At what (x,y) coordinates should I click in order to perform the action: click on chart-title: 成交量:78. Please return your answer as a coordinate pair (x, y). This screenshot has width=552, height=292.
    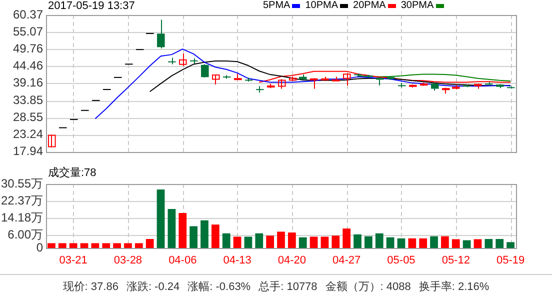
    Looking at the image, I should click on (72, 173).